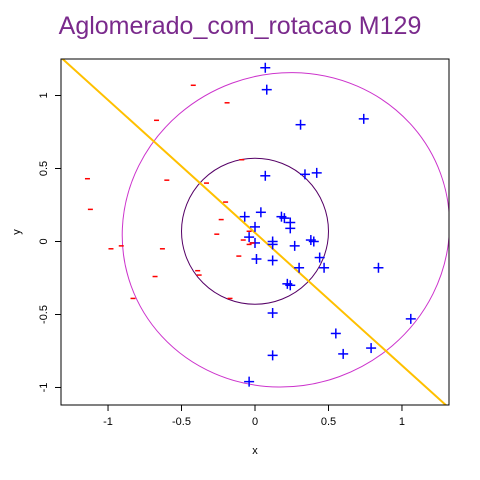 The image size is (480, 480). I want to click on y-tick-label: -0.5, so click(44, 314).